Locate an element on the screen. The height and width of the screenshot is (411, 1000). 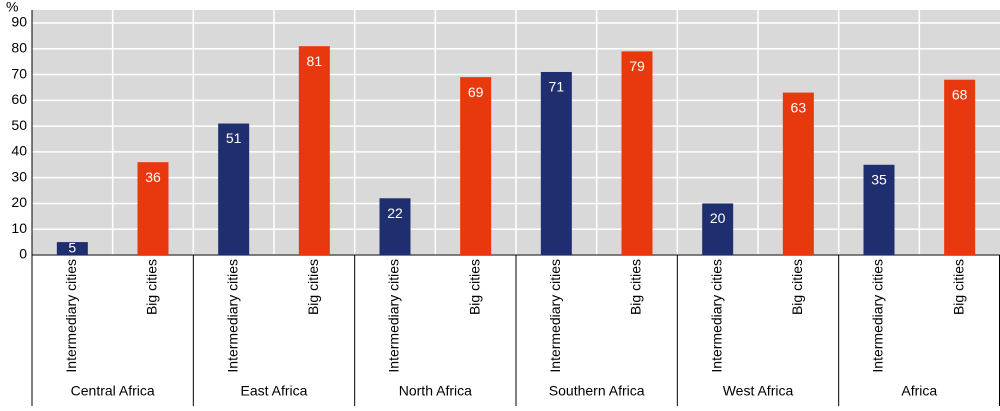
y-tick-label: 30 is located at coordinates (19, 176).